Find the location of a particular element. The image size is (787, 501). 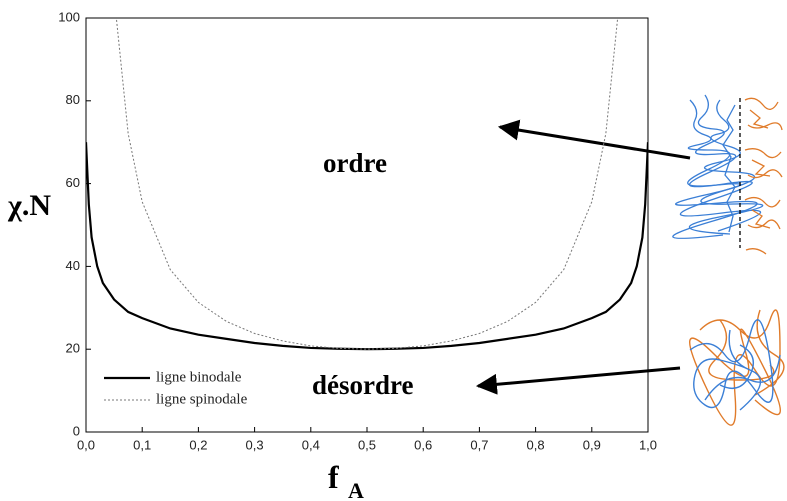

y-tick-label: 100 is located at coordinates (69, 16).